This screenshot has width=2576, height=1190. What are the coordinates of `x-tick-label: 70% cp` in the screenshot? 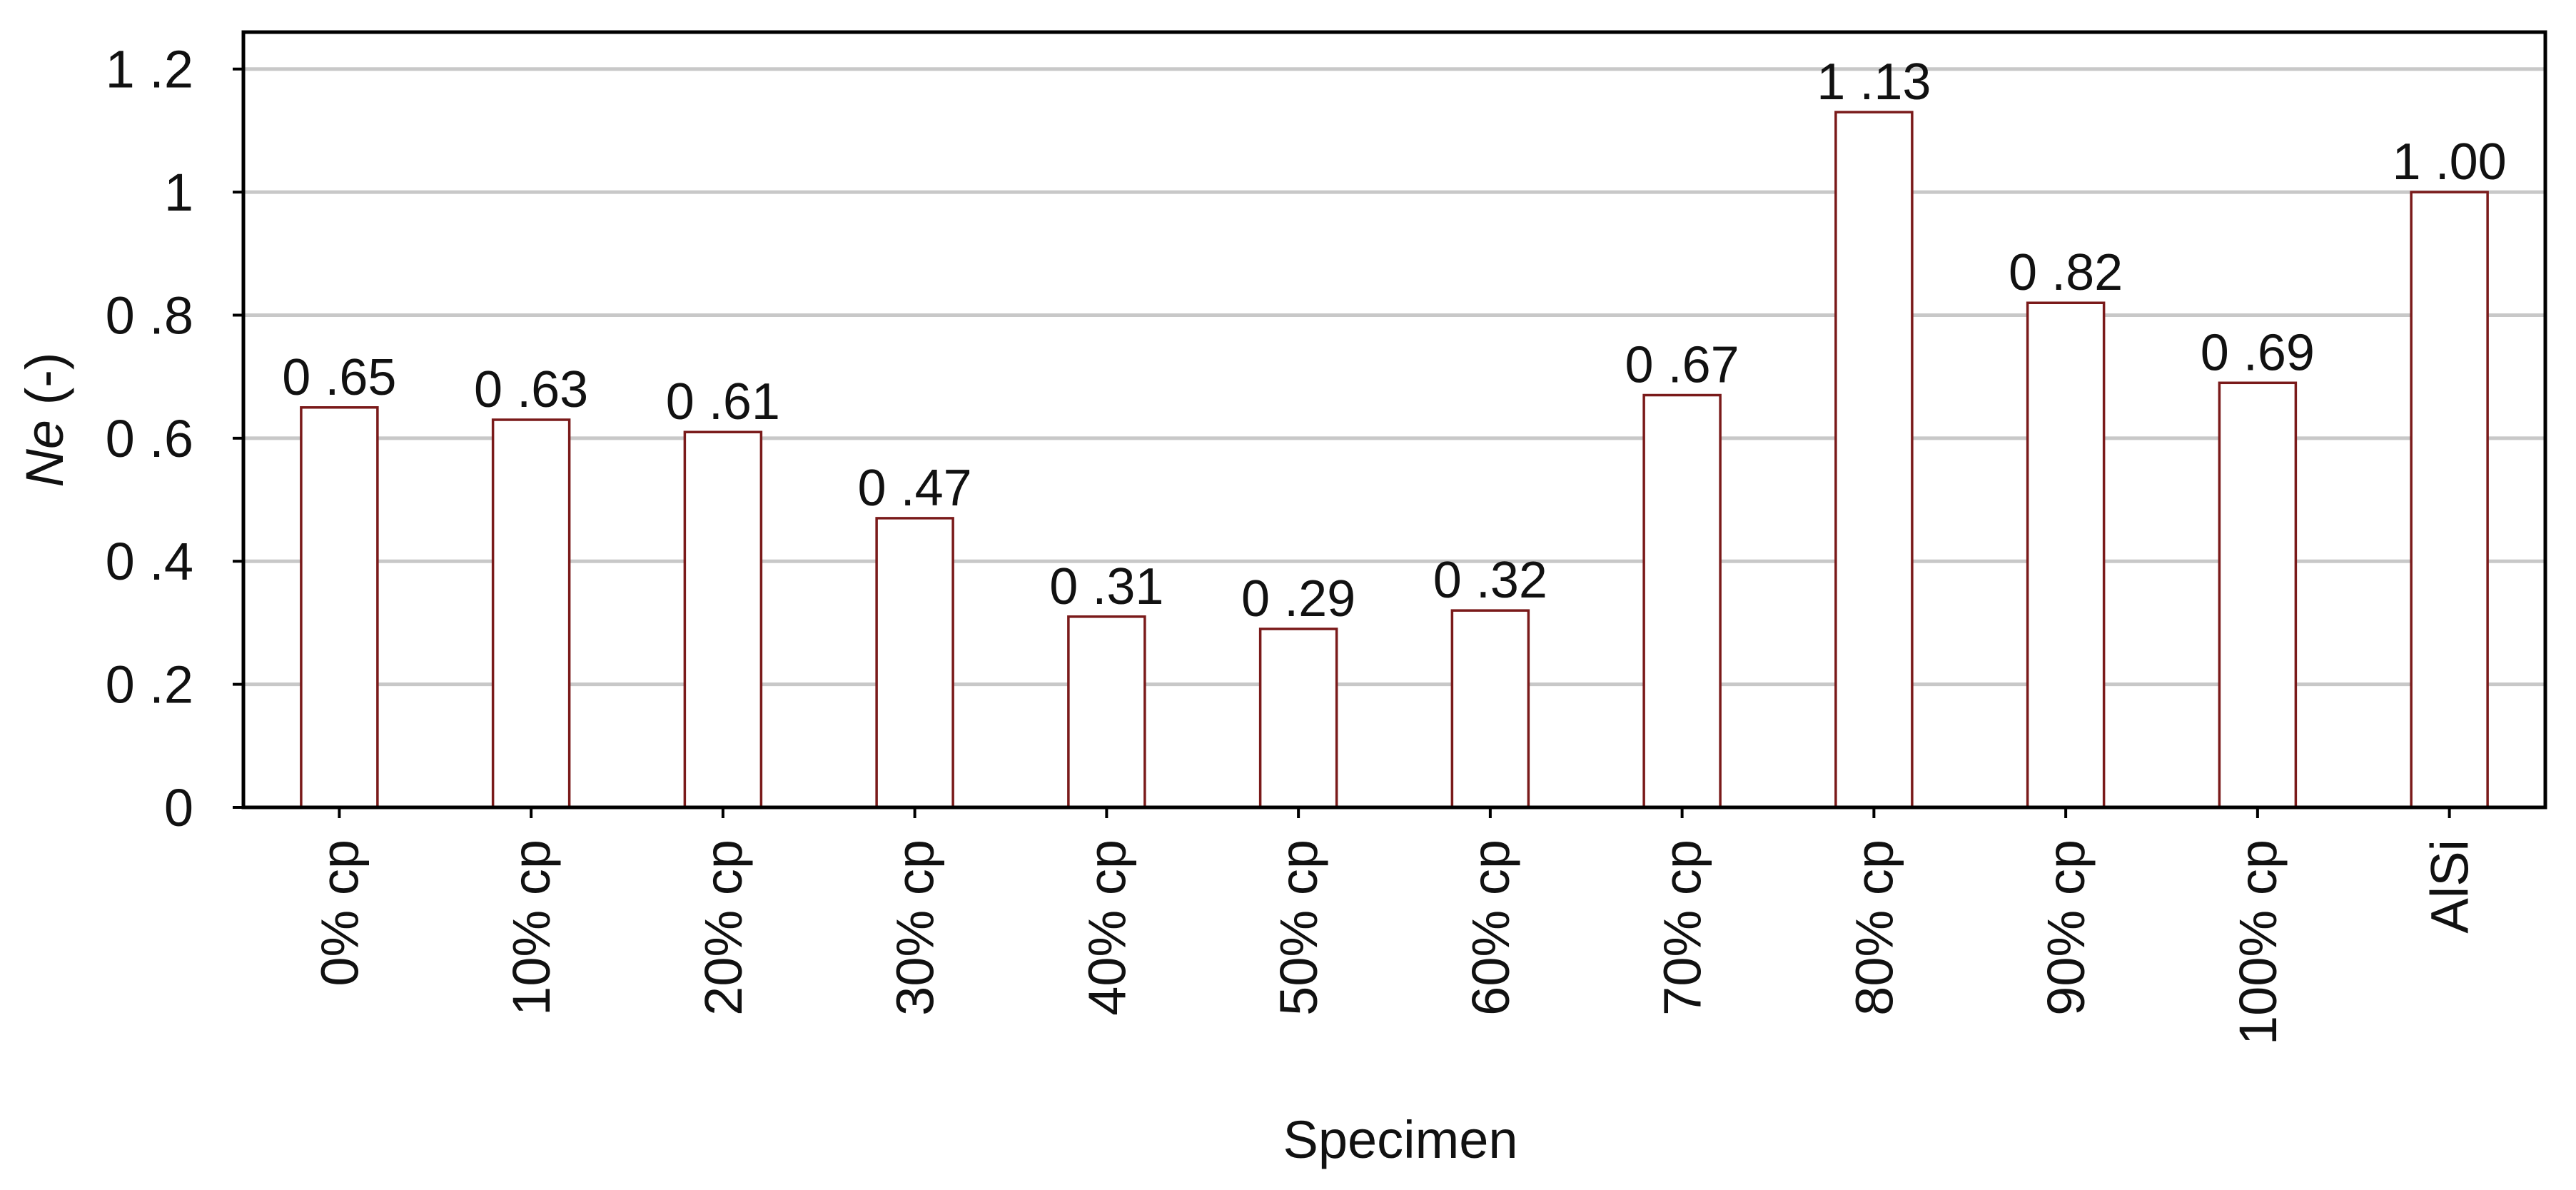 It's located at (1682, 927).